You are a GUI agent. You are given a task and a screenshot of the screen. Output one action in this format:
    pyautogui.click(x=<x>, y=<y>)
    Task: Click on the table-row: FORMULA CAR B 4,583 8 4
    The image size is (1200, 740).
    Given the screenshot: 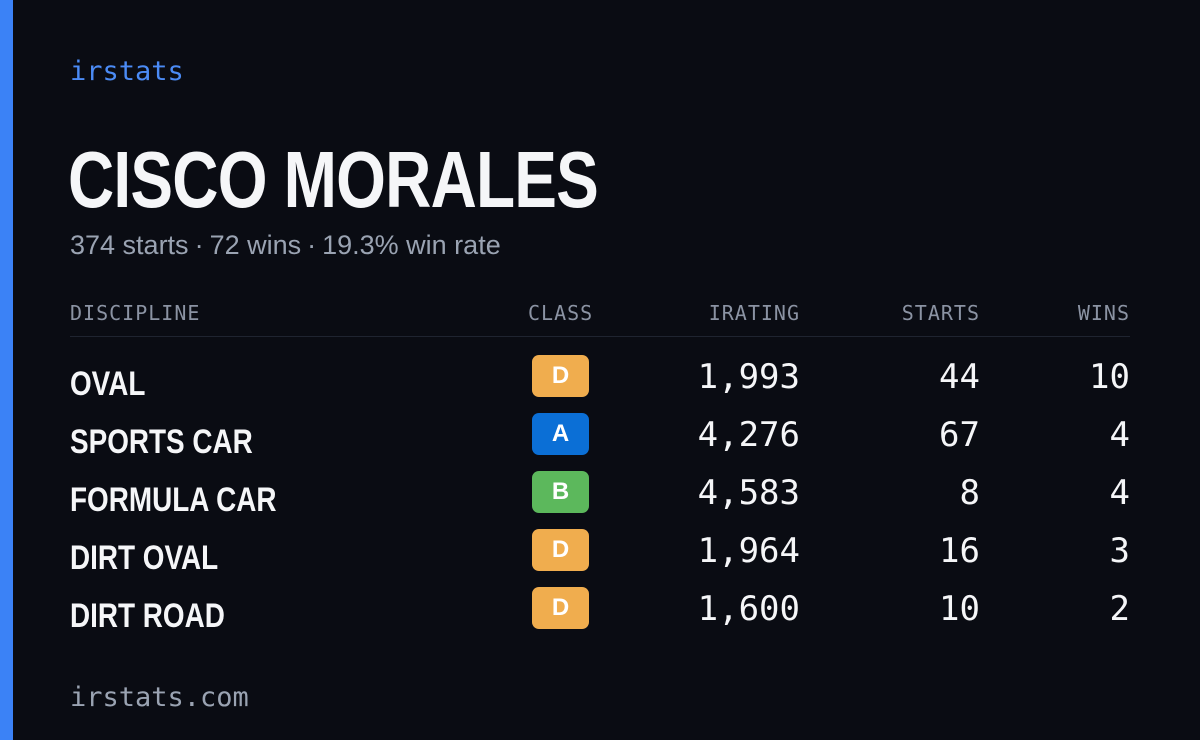 What is the action you would take?
    pyautogui.click(x=600, y=498)
    